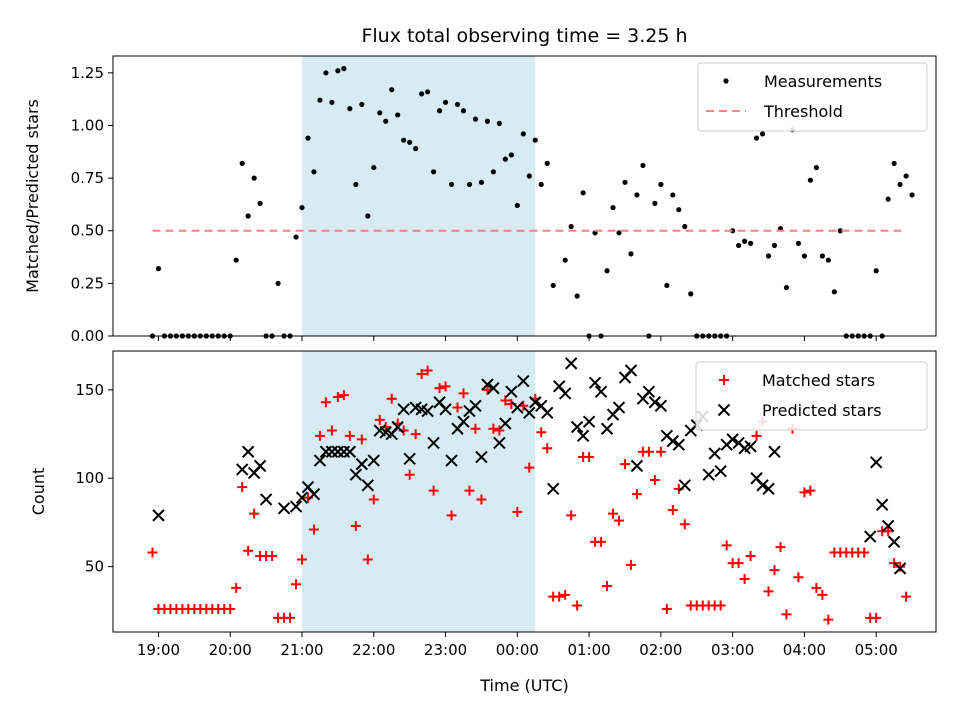 The height and width of the screenshot is (720, 960). Describe the element at coordinates (87, 283) in the screenshot. I see `top-y-tick-label: 0.25` at that location.